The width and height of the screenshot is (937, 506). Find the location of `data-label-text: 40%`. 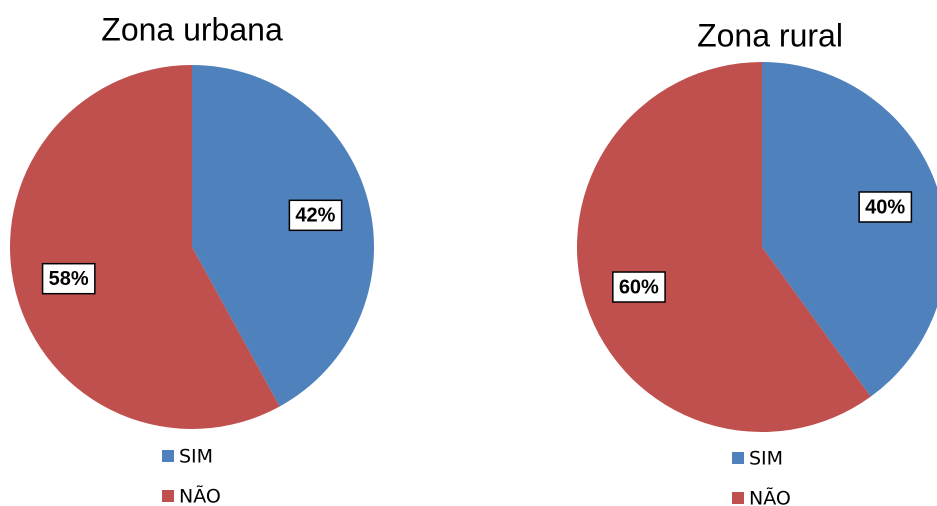

data-label-text: 40% is located at coordinates (885, 207).